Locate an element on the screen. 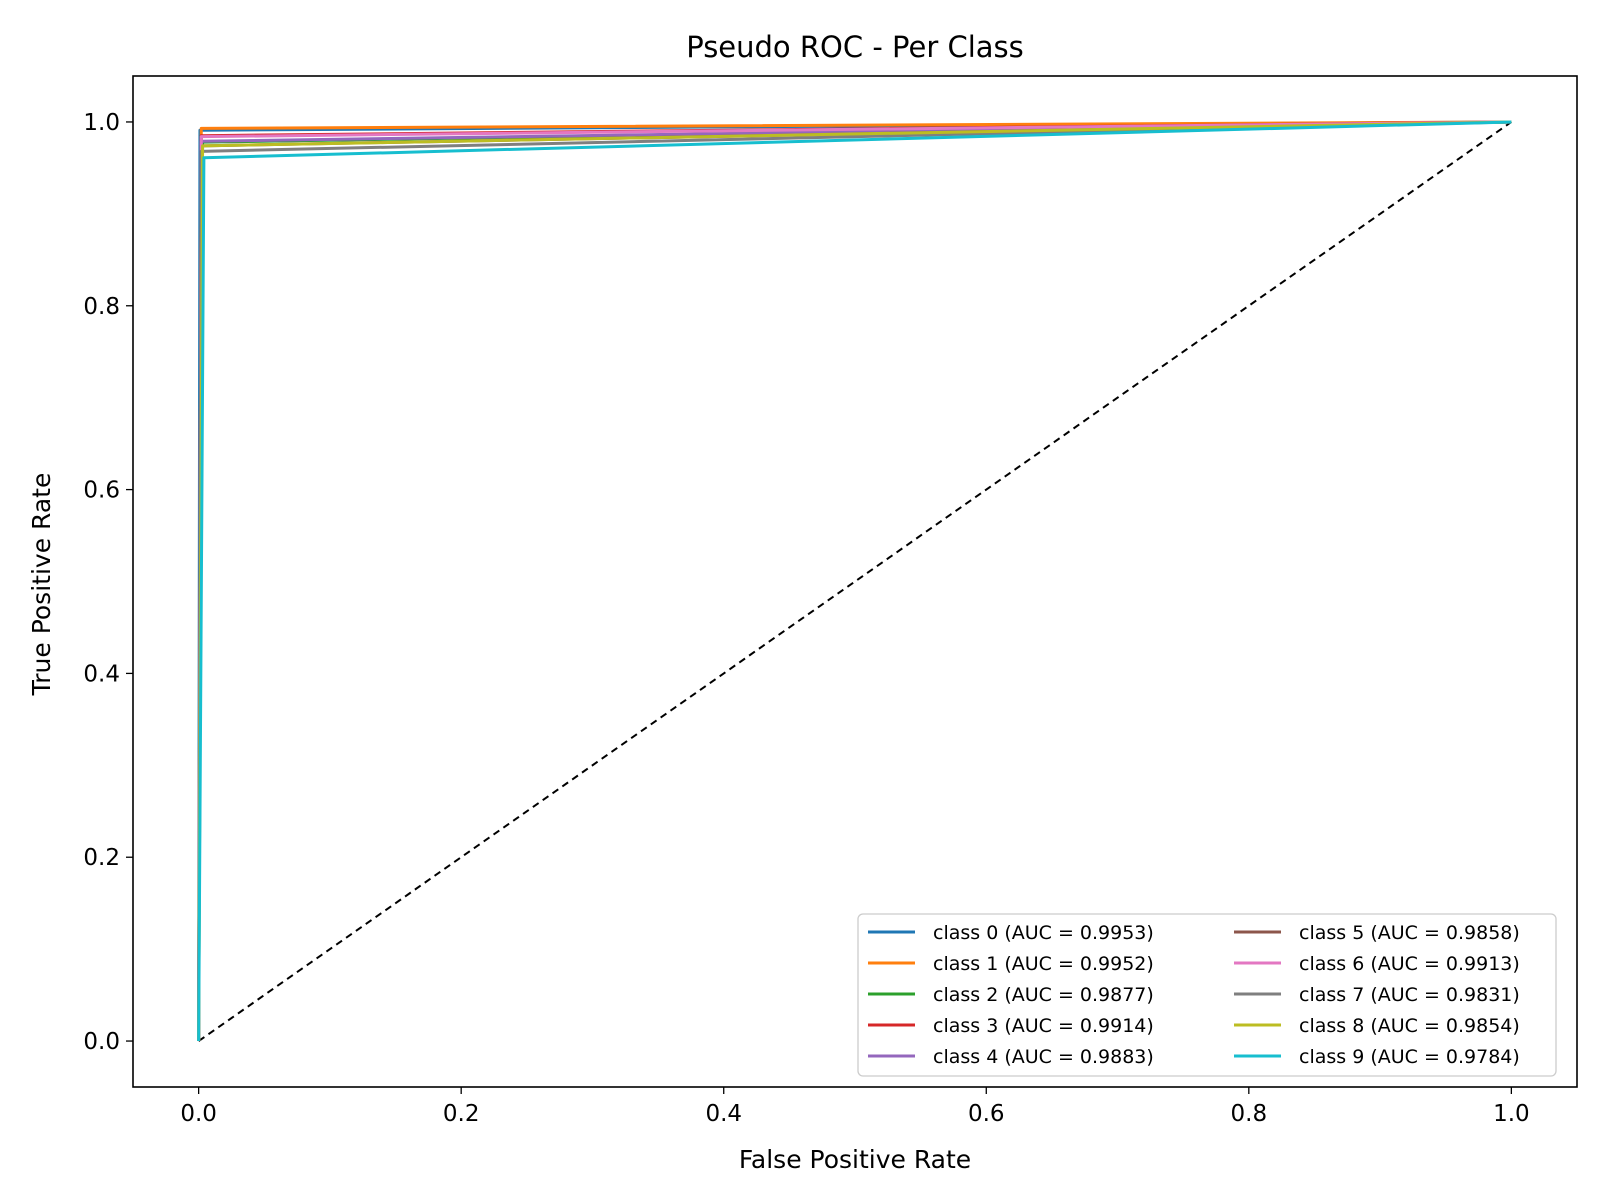 The width and height of the screenshot is (1600, 1200). legend-label-class-7: class 7 (AUC = 0.9831) is located at coordinates (1409, 995).